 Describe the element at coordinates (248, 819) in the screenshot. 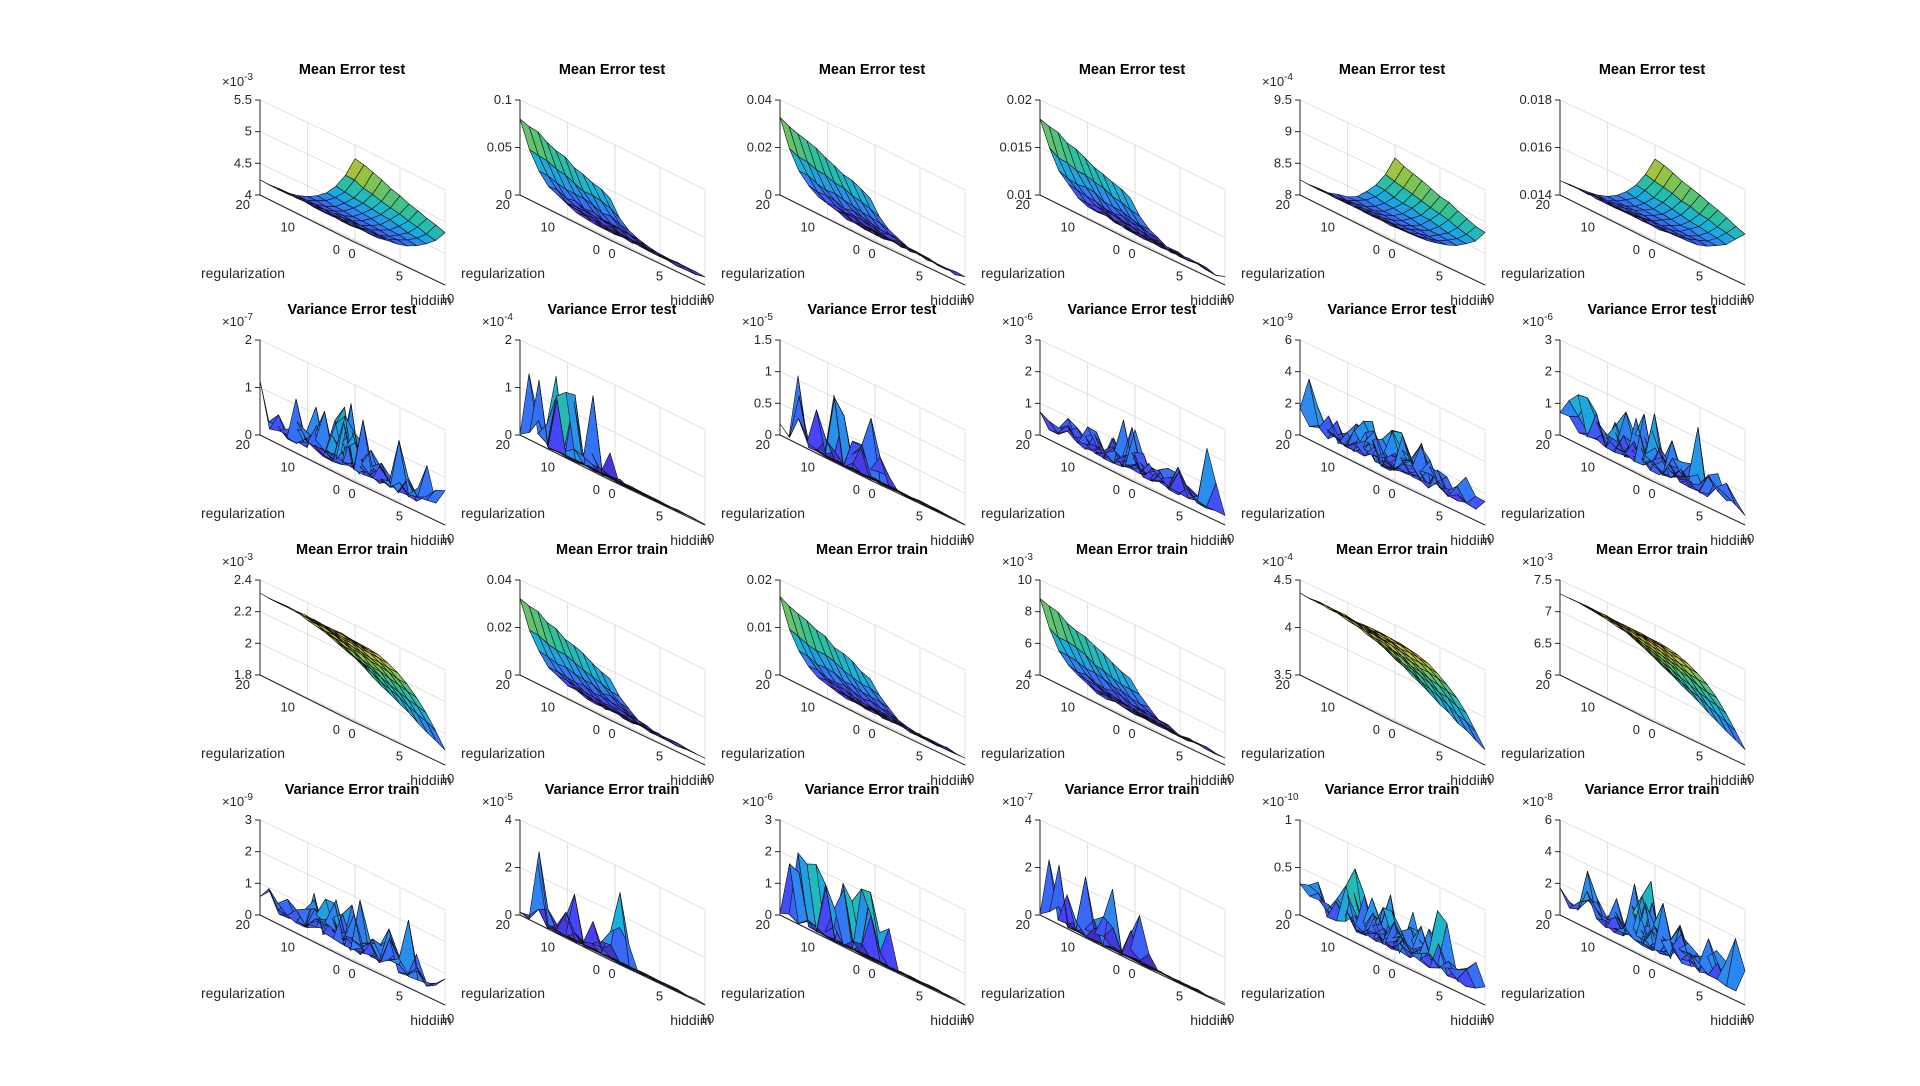

I see `z-tick-label: 3` at that location.